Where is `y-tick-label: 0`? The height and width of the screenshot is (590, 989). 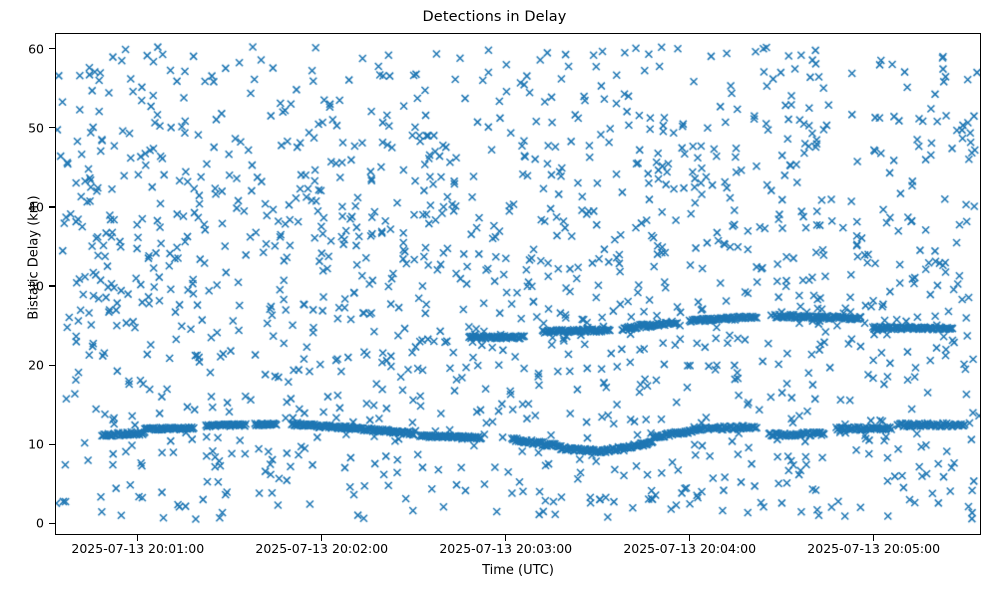
y-tick-label: 0 is located at coordinates (40, 523).